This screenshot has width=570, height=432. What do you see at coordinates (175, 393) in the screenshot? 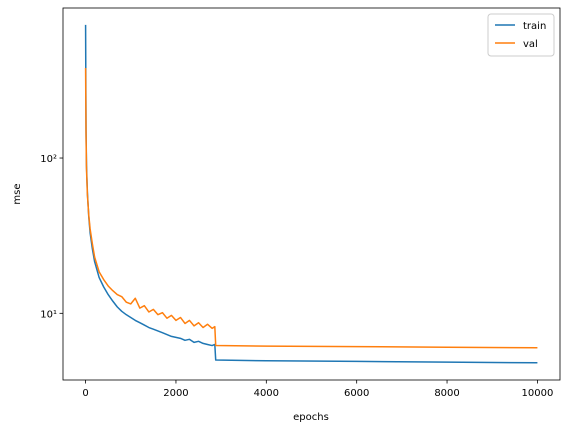
I see `x-tick-label: 2000` at bounding box center [175, 393].